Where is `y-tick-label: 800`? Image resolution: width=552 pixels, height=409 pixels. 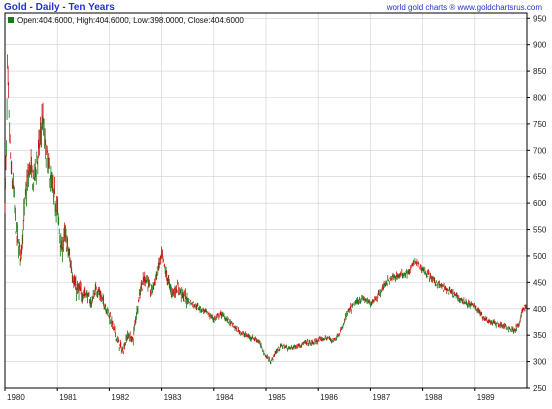 y-tick-label: 800 is located at coordinates (540, 98).